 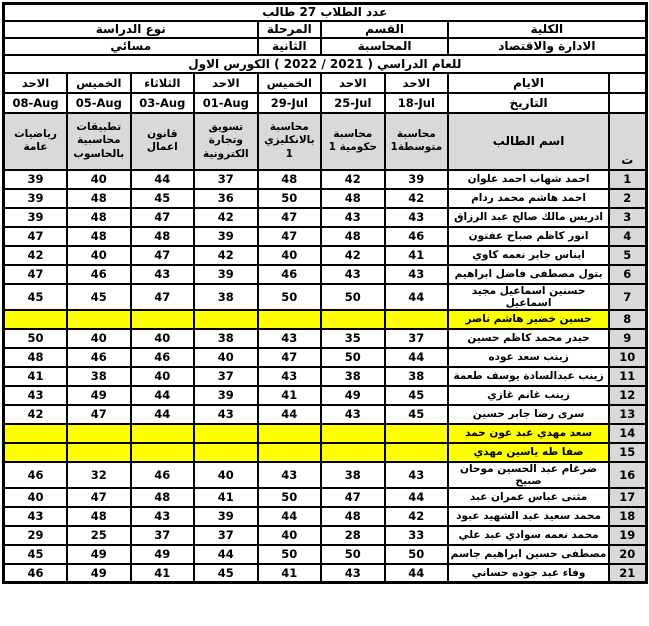 I want to click on student-name-cell: ادريس مالك صالح عبد الرزاق, so click(x=529, y=217).